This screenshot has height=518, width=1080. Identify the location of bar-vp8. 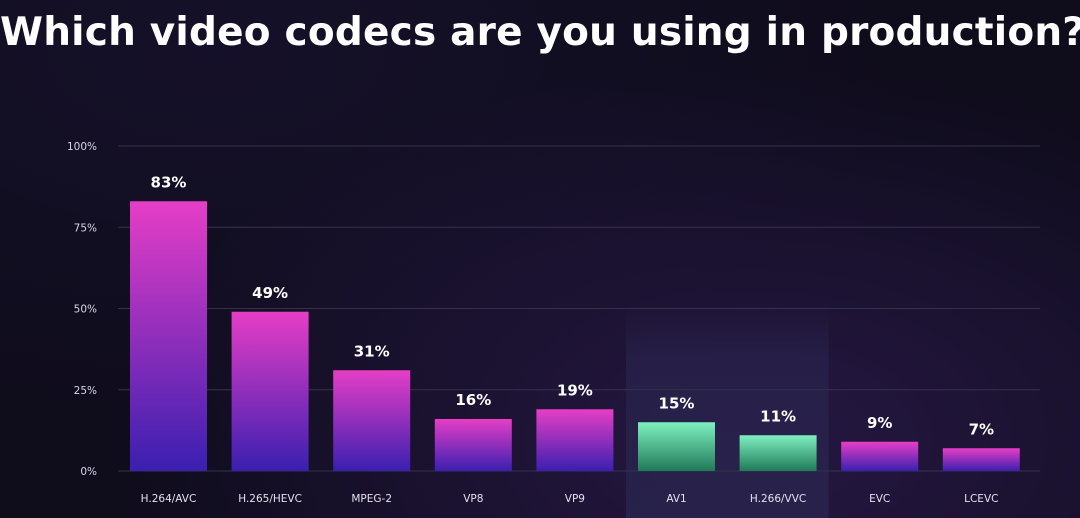
(473, 445).